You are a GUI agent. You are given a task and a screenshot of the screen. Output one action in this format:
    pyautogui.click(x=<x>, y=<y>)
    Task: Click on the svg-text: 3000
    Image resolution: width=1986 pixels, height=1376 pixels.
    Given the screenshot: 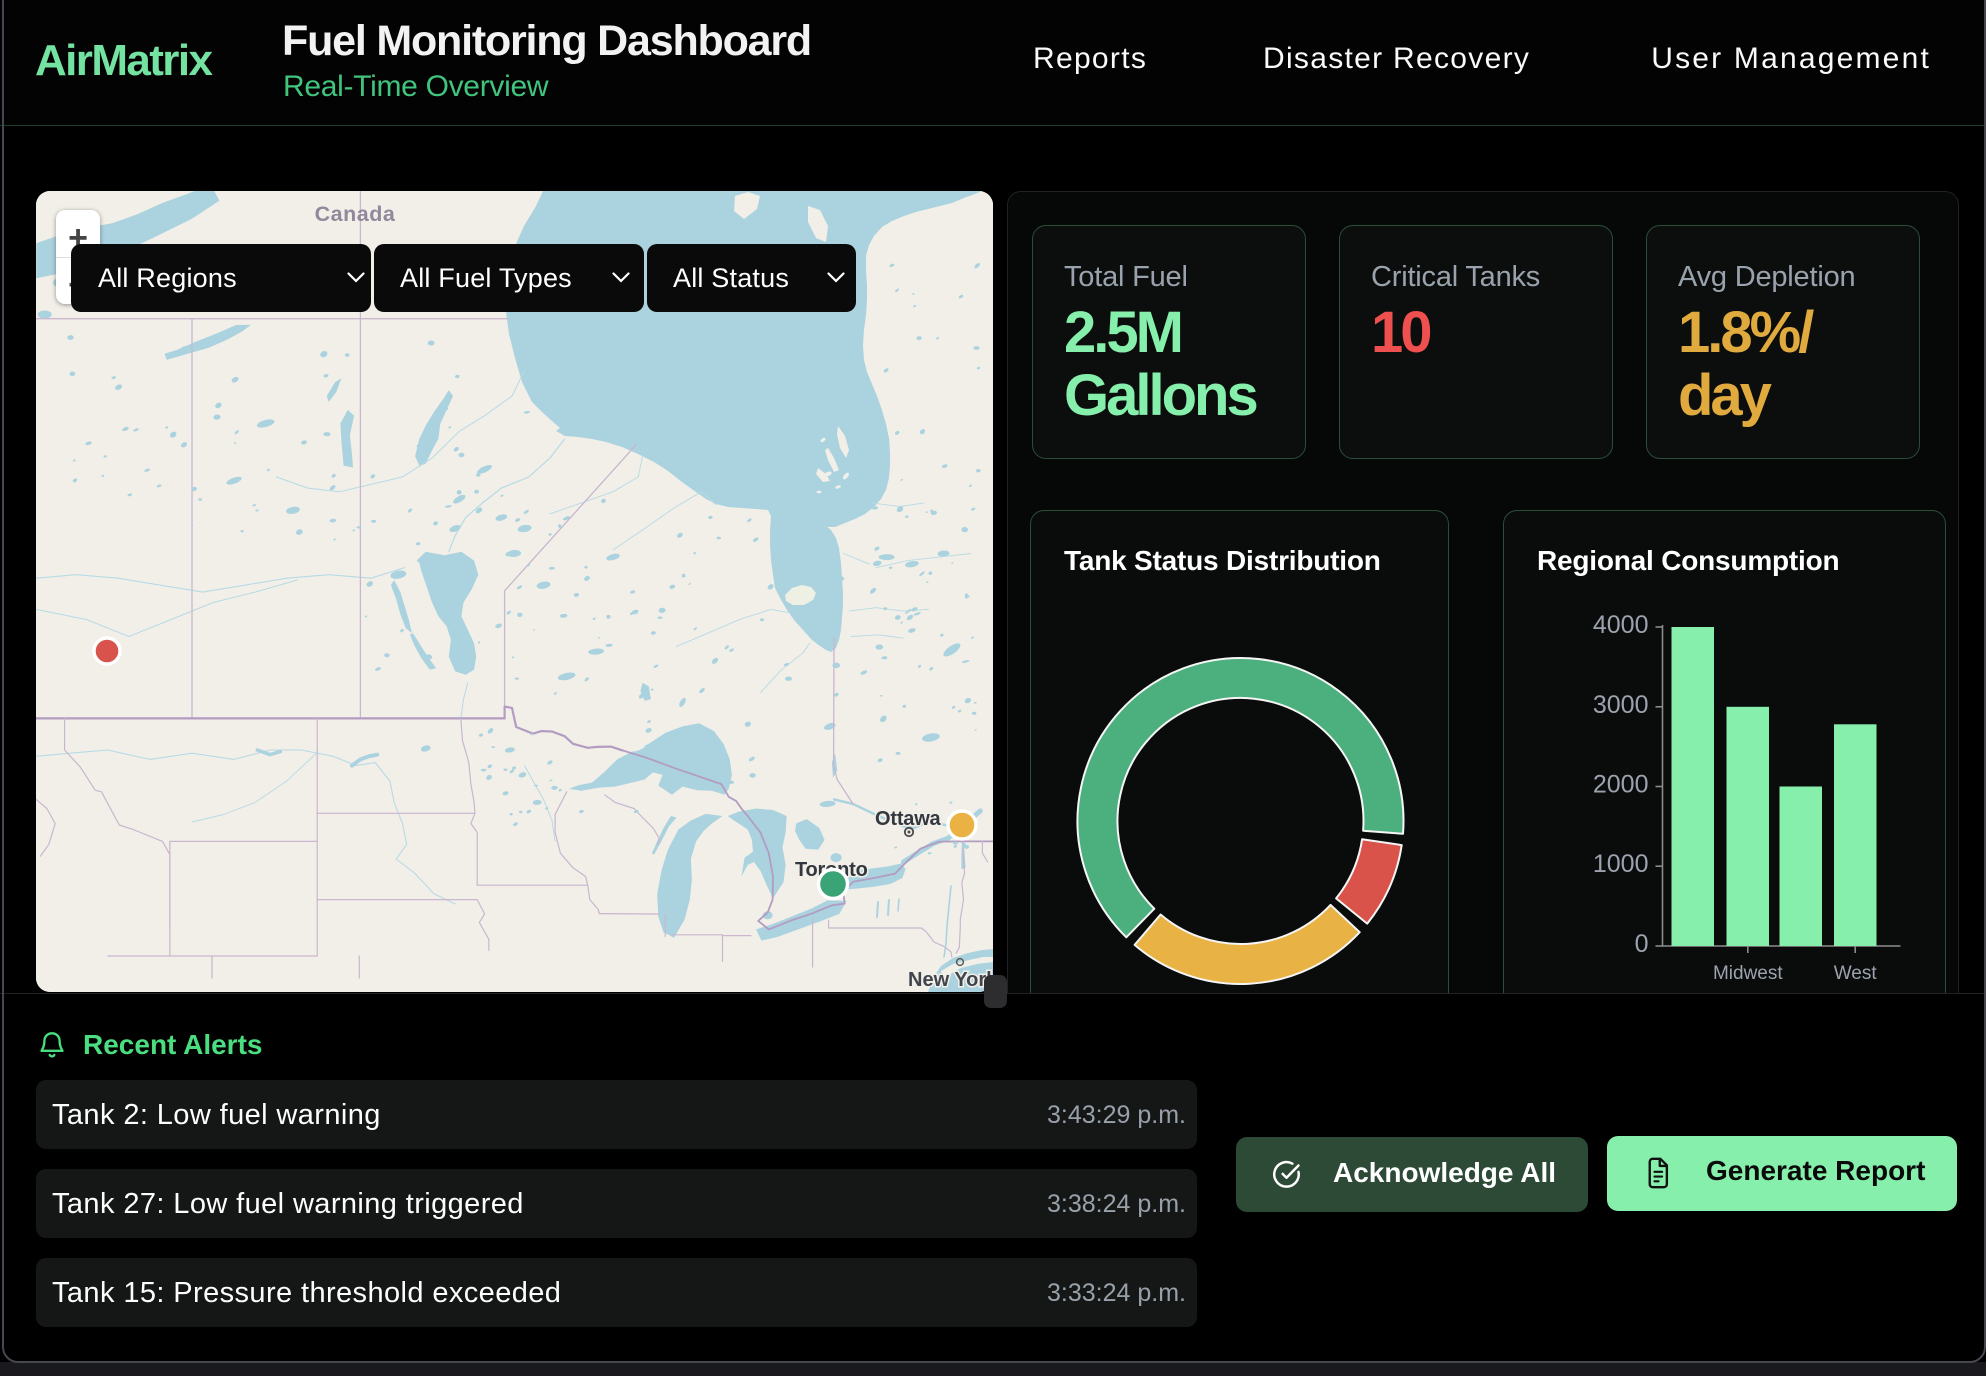 What is the action you would take?
    pyautogui.click(x=1621, y=705)
    